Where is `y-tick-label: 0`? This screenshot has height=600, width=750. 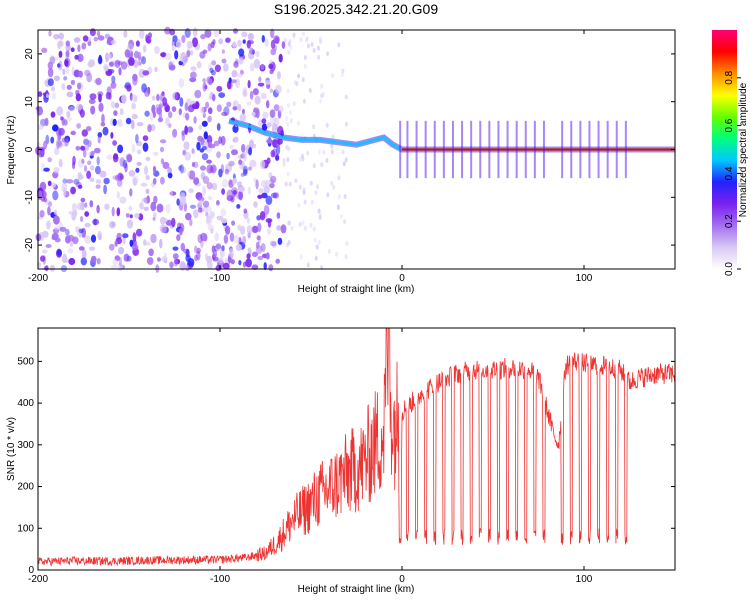 y-tick-label: 0 is located at coordinates (29, 149).